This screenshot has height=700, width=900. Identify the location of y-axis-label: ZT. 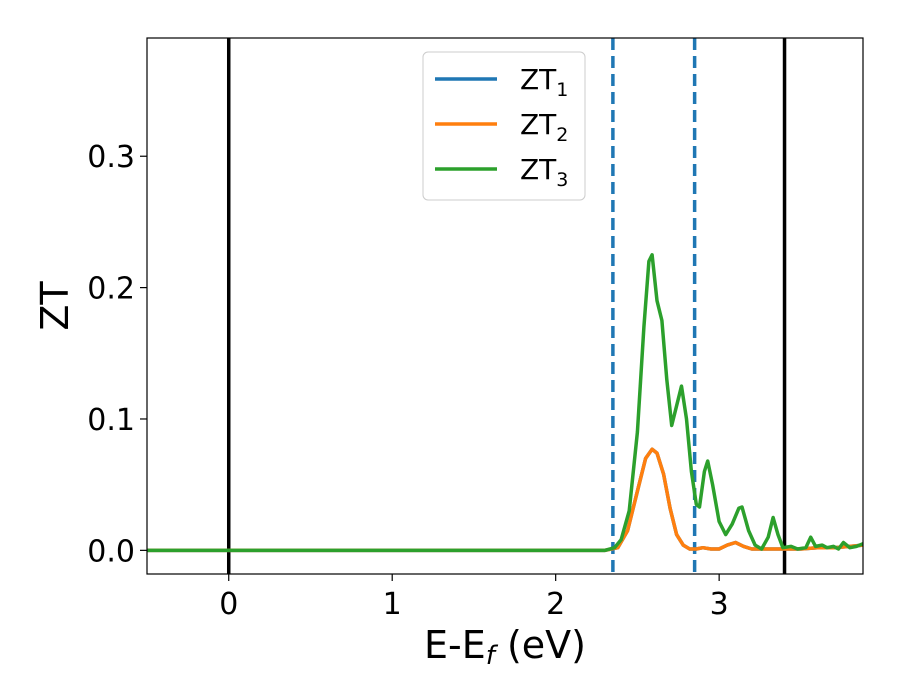
(55, 306).